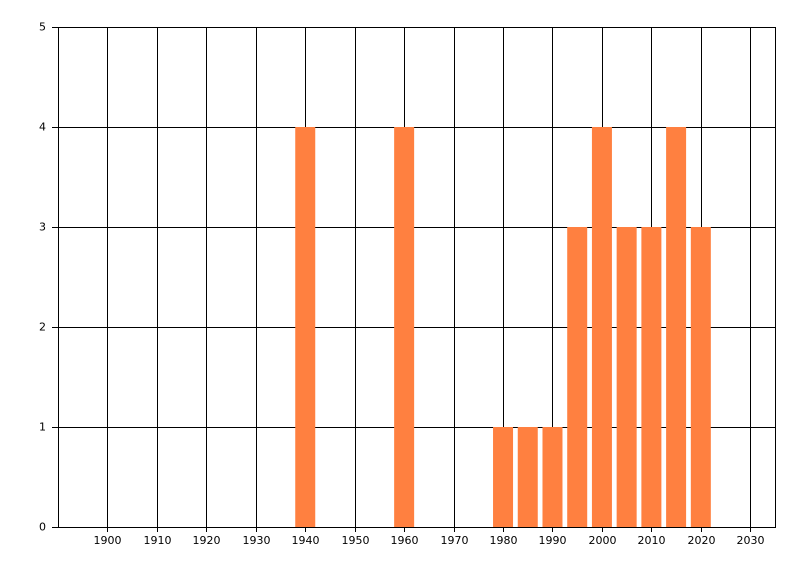 Image resolution: width=800 pixels, height=576 pixels. I want to click on y-tick-label: 3, so click(42, 227).